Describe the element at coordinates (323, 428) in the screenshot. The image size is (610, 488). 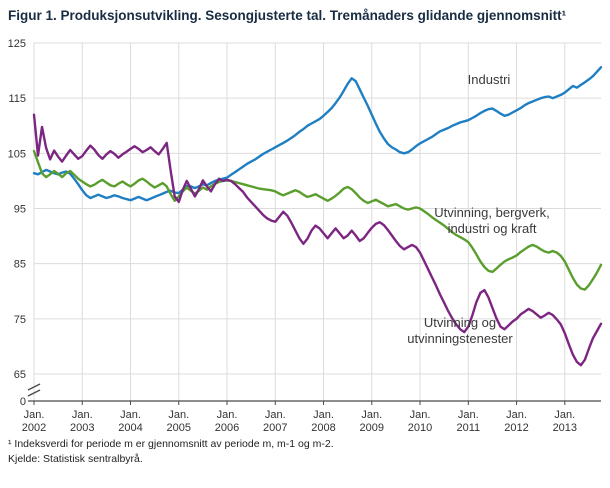
I see `x-tick-label-year: 2008` at that location.